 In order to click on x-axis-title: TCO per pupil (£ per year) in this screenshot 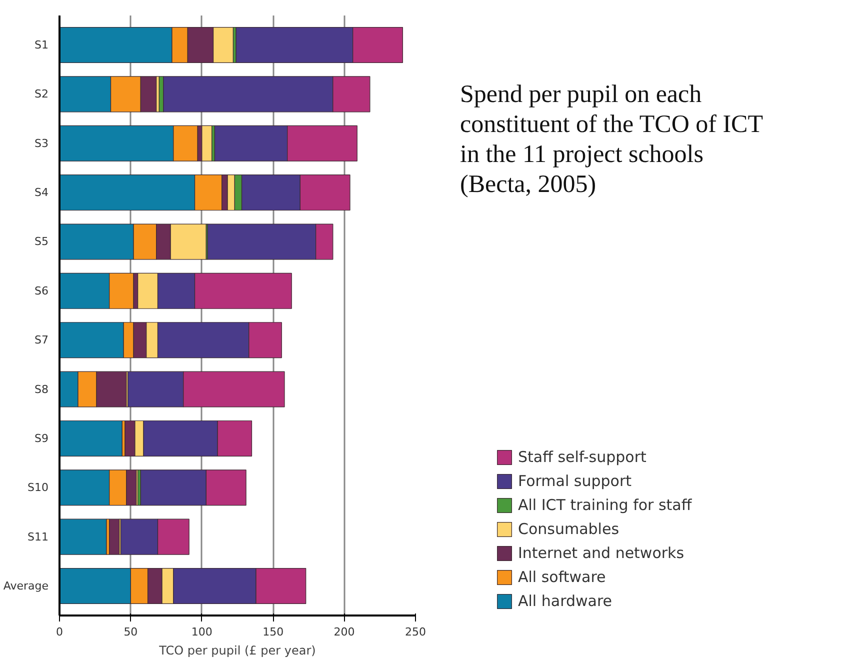, I will do `click(237, 651)`.